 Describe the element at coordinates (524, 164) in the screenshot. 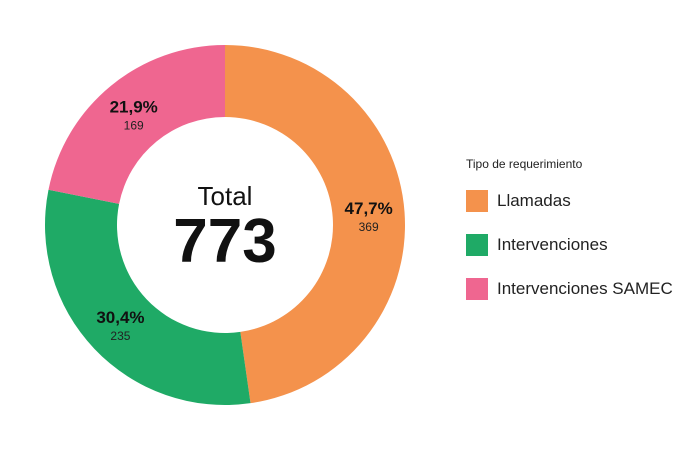

I see `legend-title: Tipo de requerimiento` at that location.